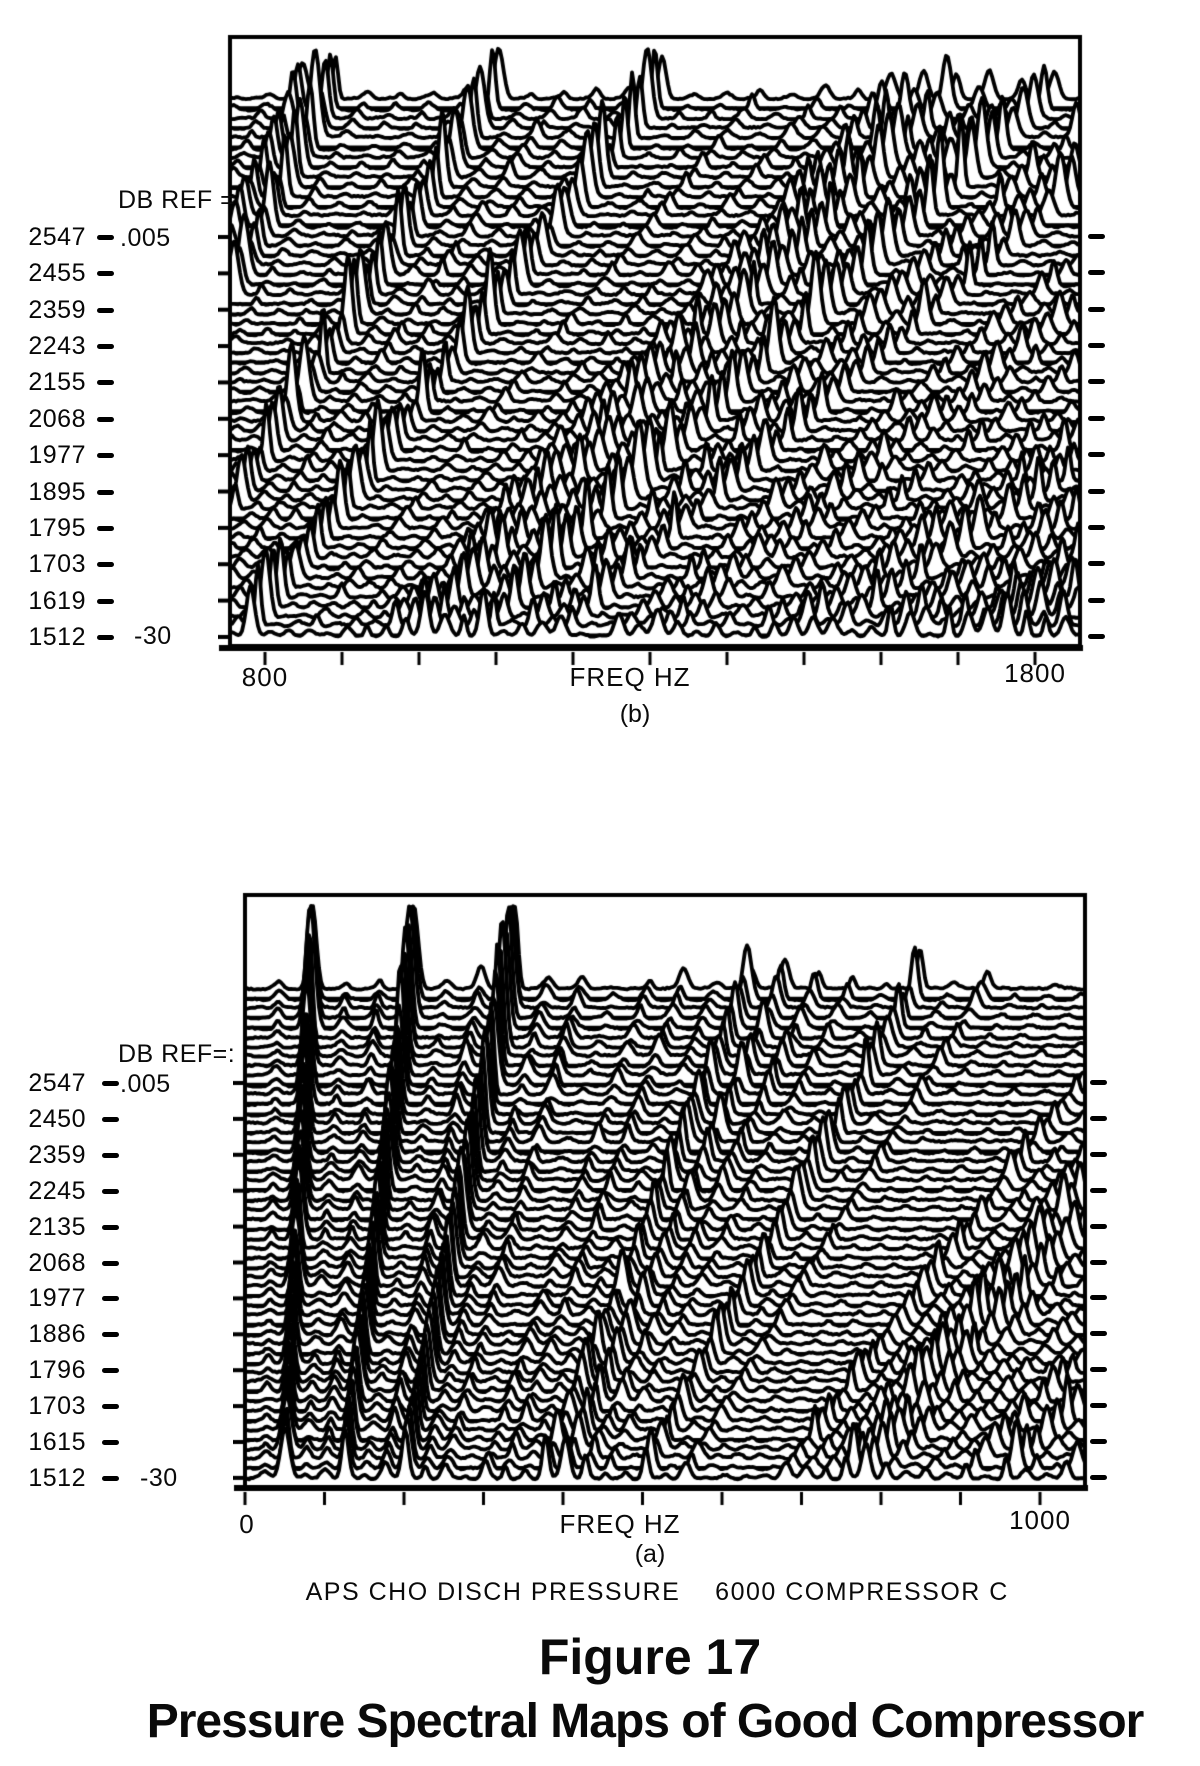 Image resolution: width=1200 pixels, height=1766 pixels. What do you see at coordinates (1035, 673) in the screenshot?
I see `x-tick-label-1800: 1800` at bounding box center [1035, 673].